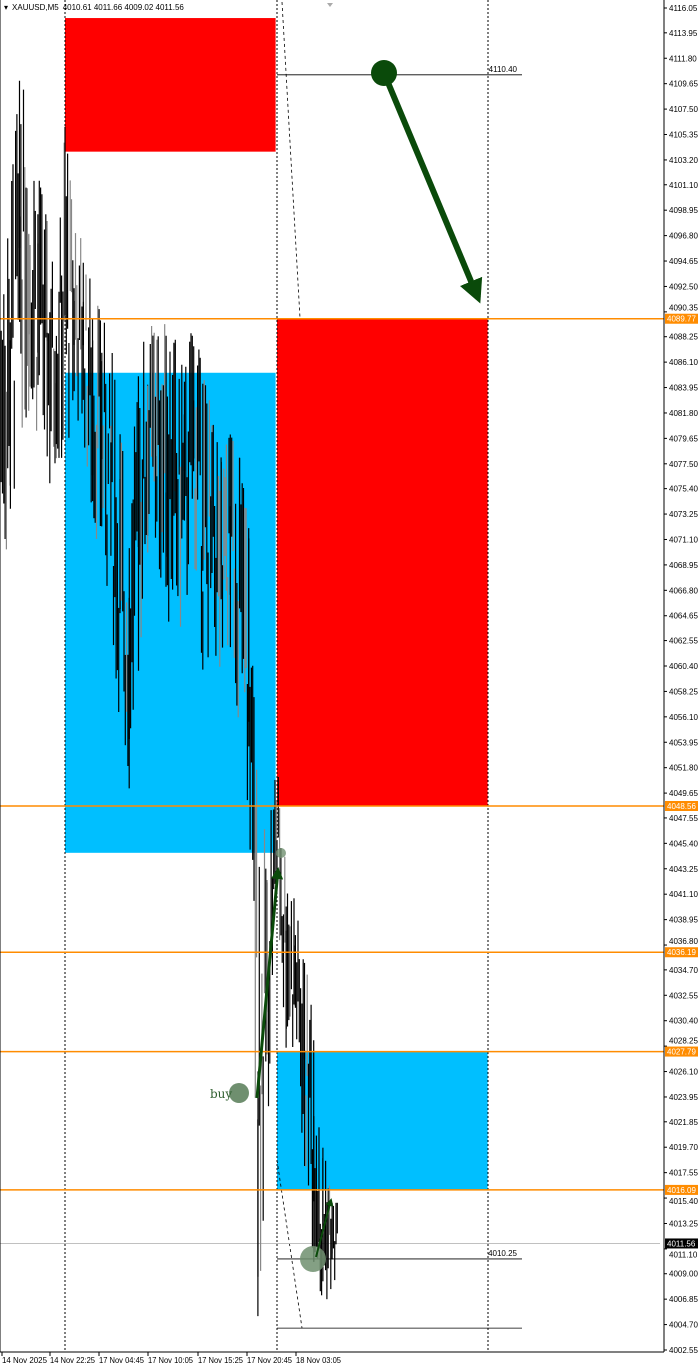  What do you see at coordinates (502, 1253) in the screenshot?
I see `price-line-label: 4010.25` at bounding box center [502, 1253].